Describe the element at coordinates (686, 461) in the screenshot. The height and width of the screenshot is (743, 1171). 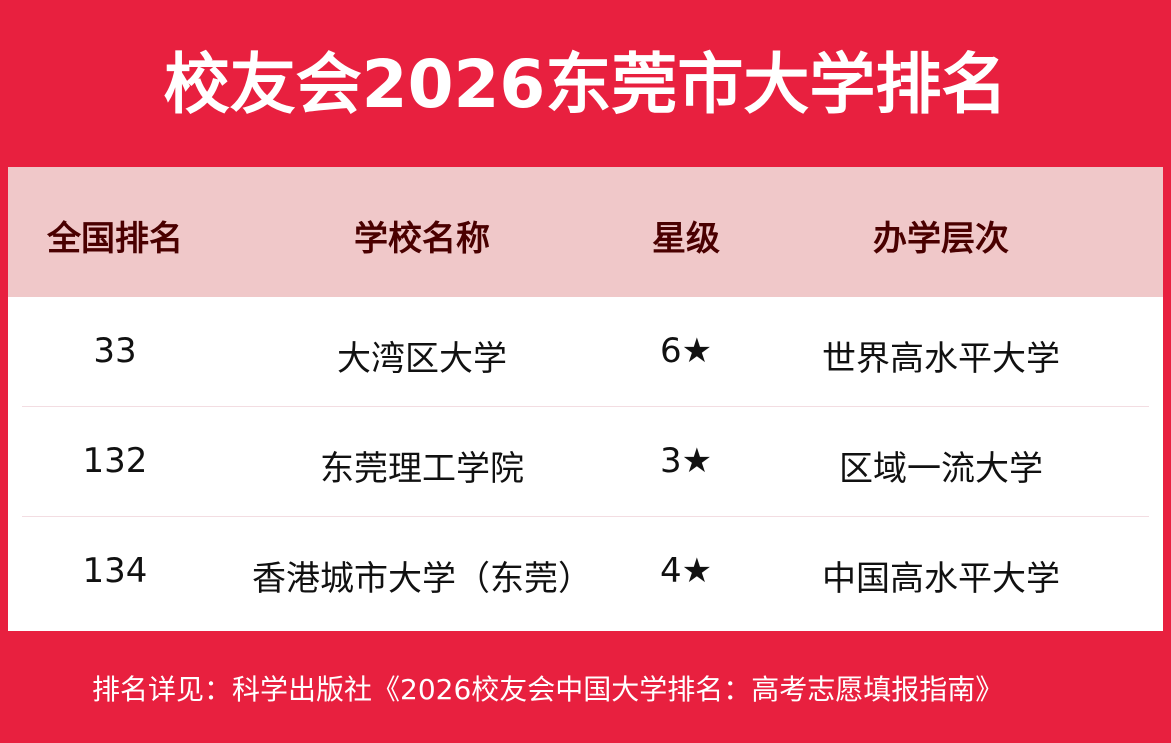
I see `stars-cell: 3★` at that location.